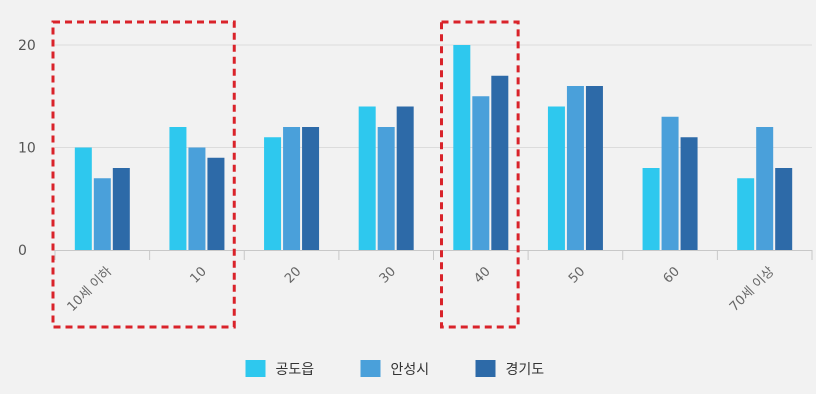 The height and width of the screenshot is (394, 816). I want to click on x-tick-label: 20, so click(293, 275).